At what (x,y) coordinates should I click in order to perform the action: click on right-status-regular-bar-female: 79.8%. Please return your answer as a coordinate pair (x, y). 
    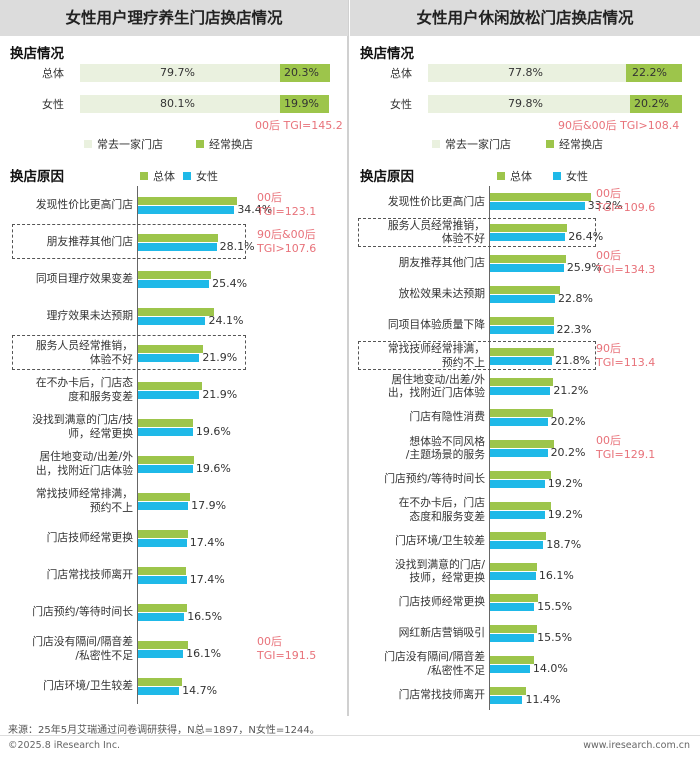
    Looking at the image, I should click on (529, 104).